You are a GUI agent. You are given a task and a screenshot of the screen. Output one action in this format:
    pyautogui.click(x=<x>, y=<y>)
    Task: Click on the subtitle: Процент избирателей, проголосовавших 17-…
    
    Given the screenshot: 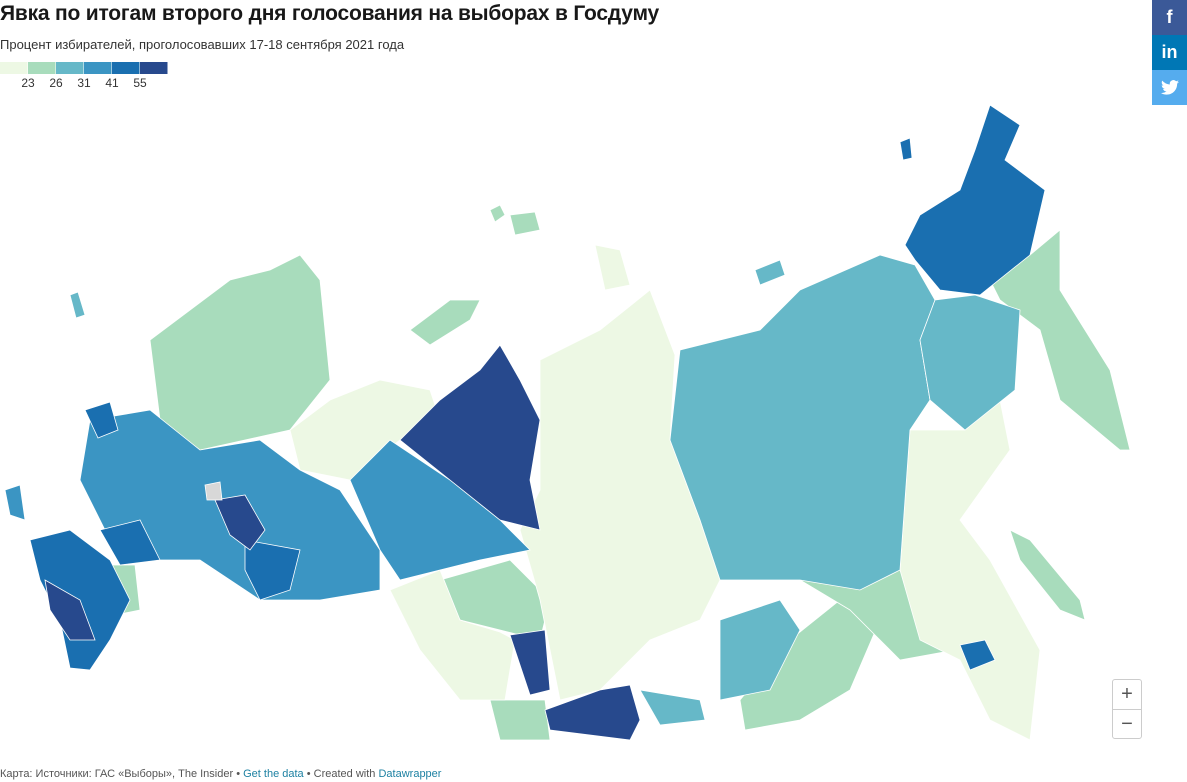 What is the action you would take?
    pyautogui.click(x=202, y=44)
    